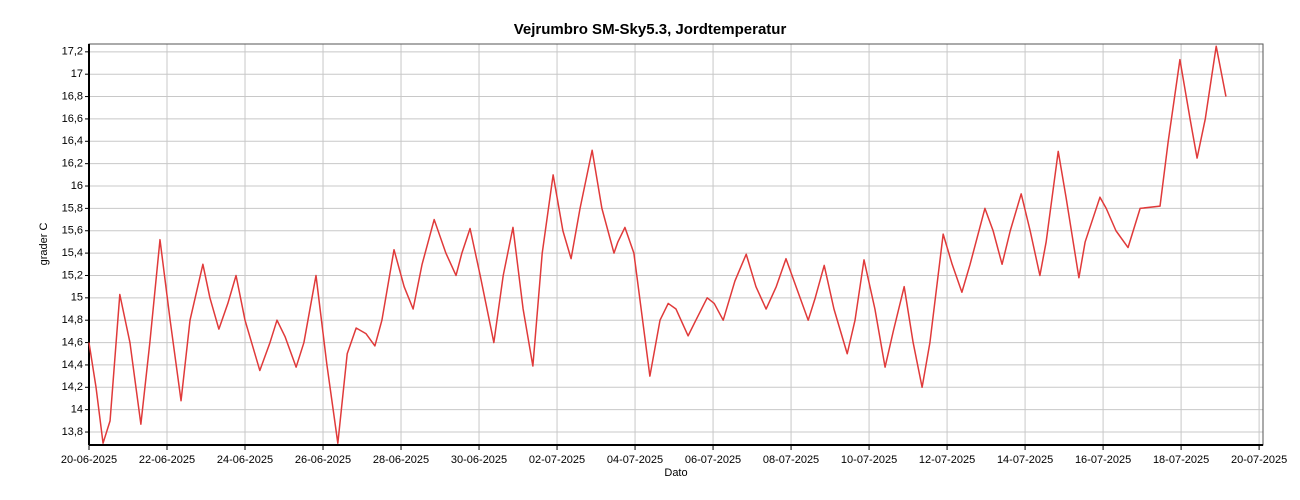 The image size is (1300, 500). What do you see at coordinates (72, 96) in the screenshot?
I see `y-tick-label: 16,8` at bounding box center [72, 96].